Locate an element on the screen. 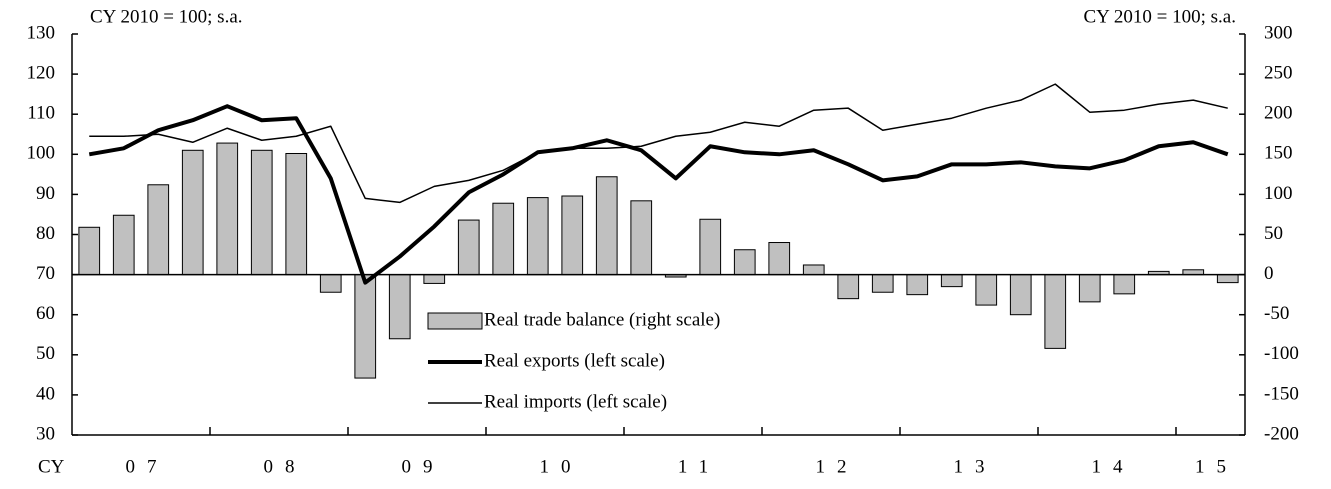  y-tick-label: 120 is located at coordinates (41, 72).